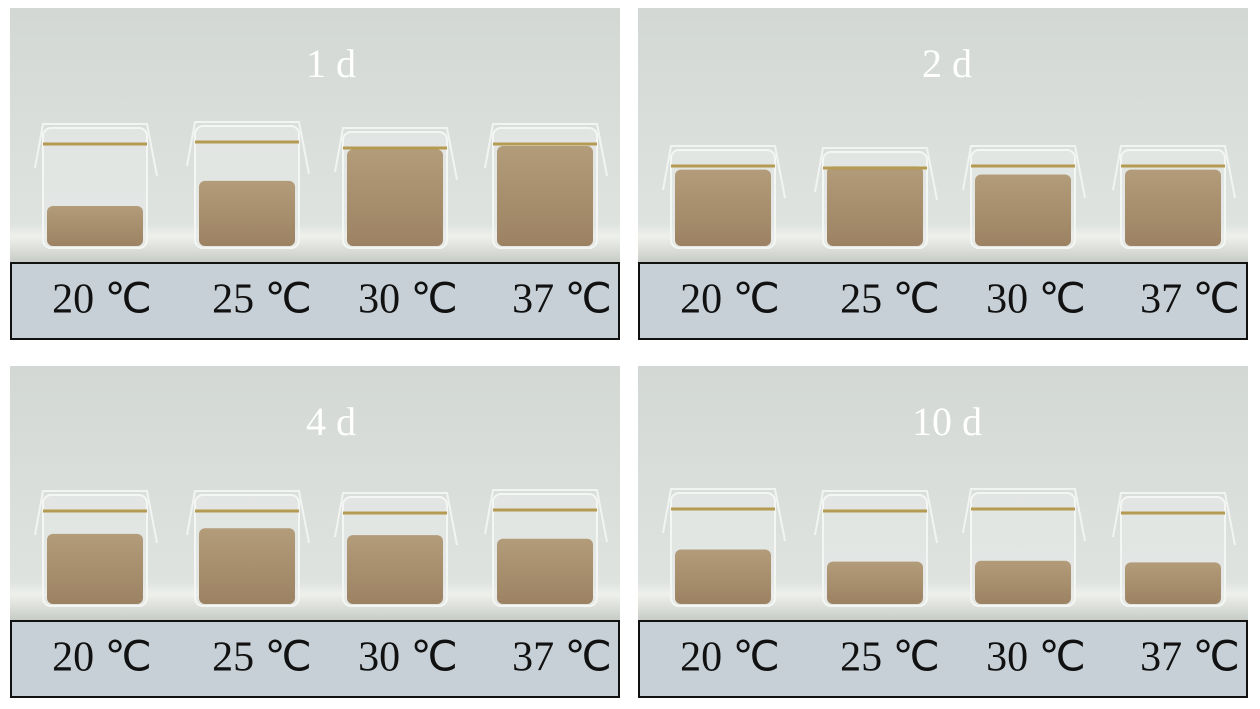 Image resolution: width=1260 pixels, height=709 pixels. I want to click on panel-title: 10 d, so click(947, 421).